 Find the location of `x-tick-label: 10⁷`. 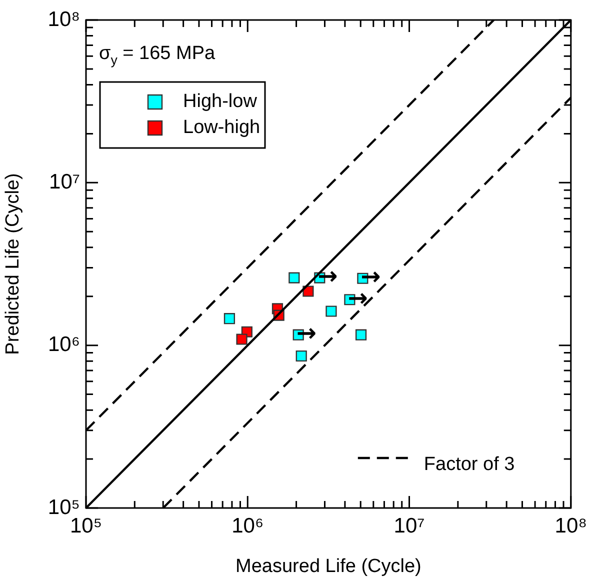

x-tick-label: 10⁷ is located at coordinates (409, 526).